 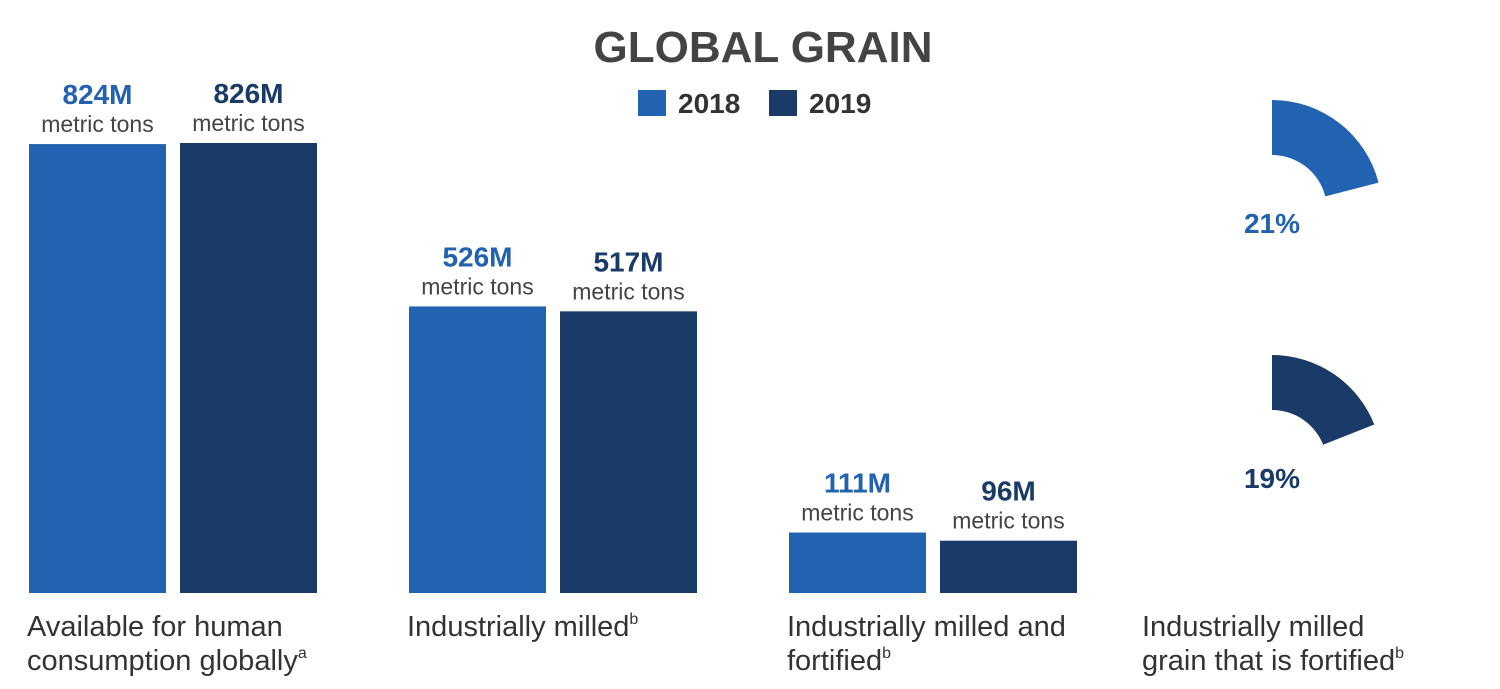 What do you see at coordinates (248, 93) in the screenshot?
I see `value-label: 826M` at bounding box center [248, 93].